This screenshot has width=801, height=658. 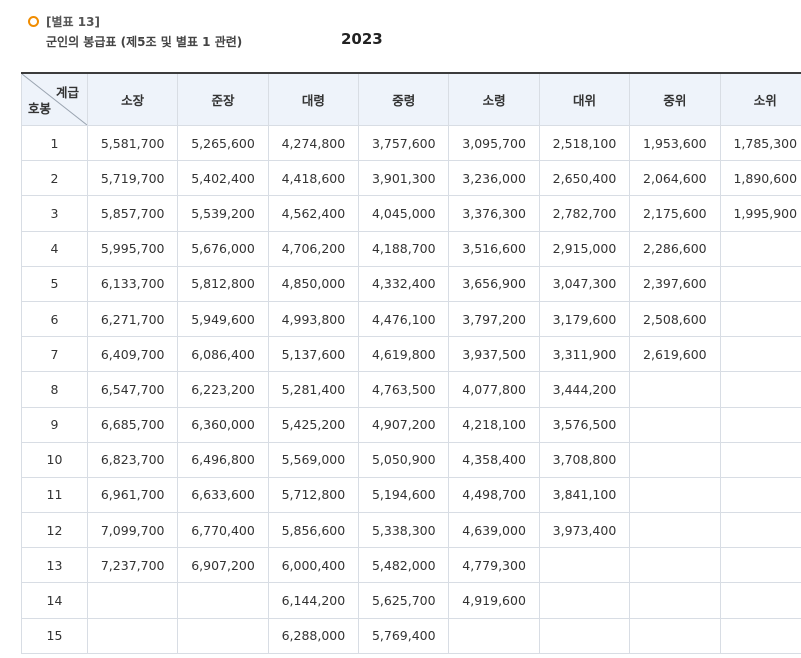 I want to click on pay-cell: 6,086,400, so click(x=223, y=354).